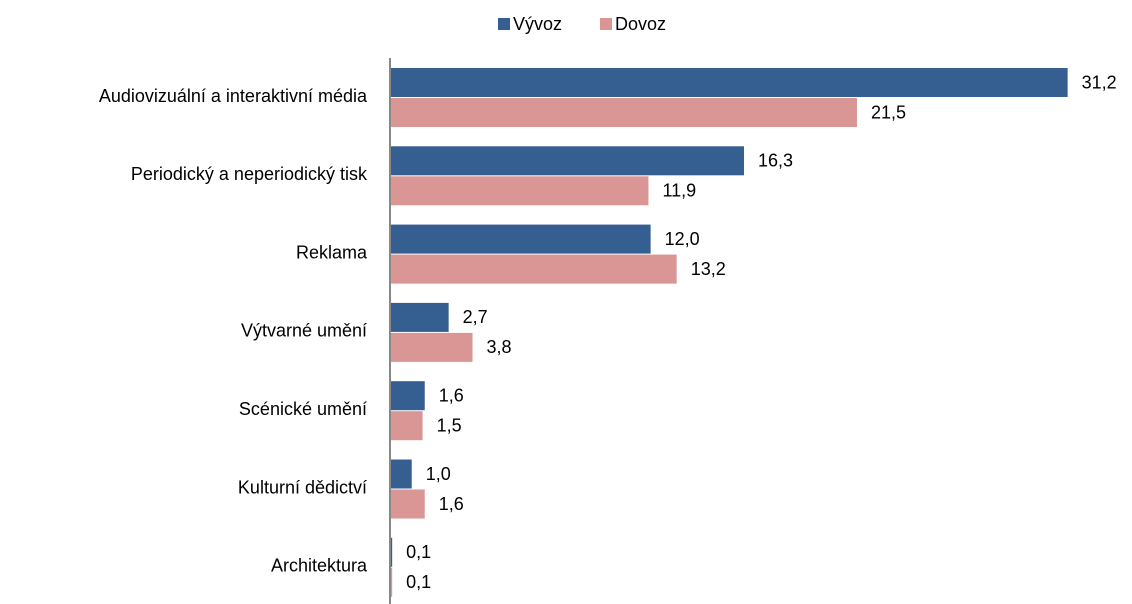 The height and width of the screenshot is (604, 1132). Describe the element at coordinates (1099, 82) in the screenshot. I see `value-label: 31,2` at that location.